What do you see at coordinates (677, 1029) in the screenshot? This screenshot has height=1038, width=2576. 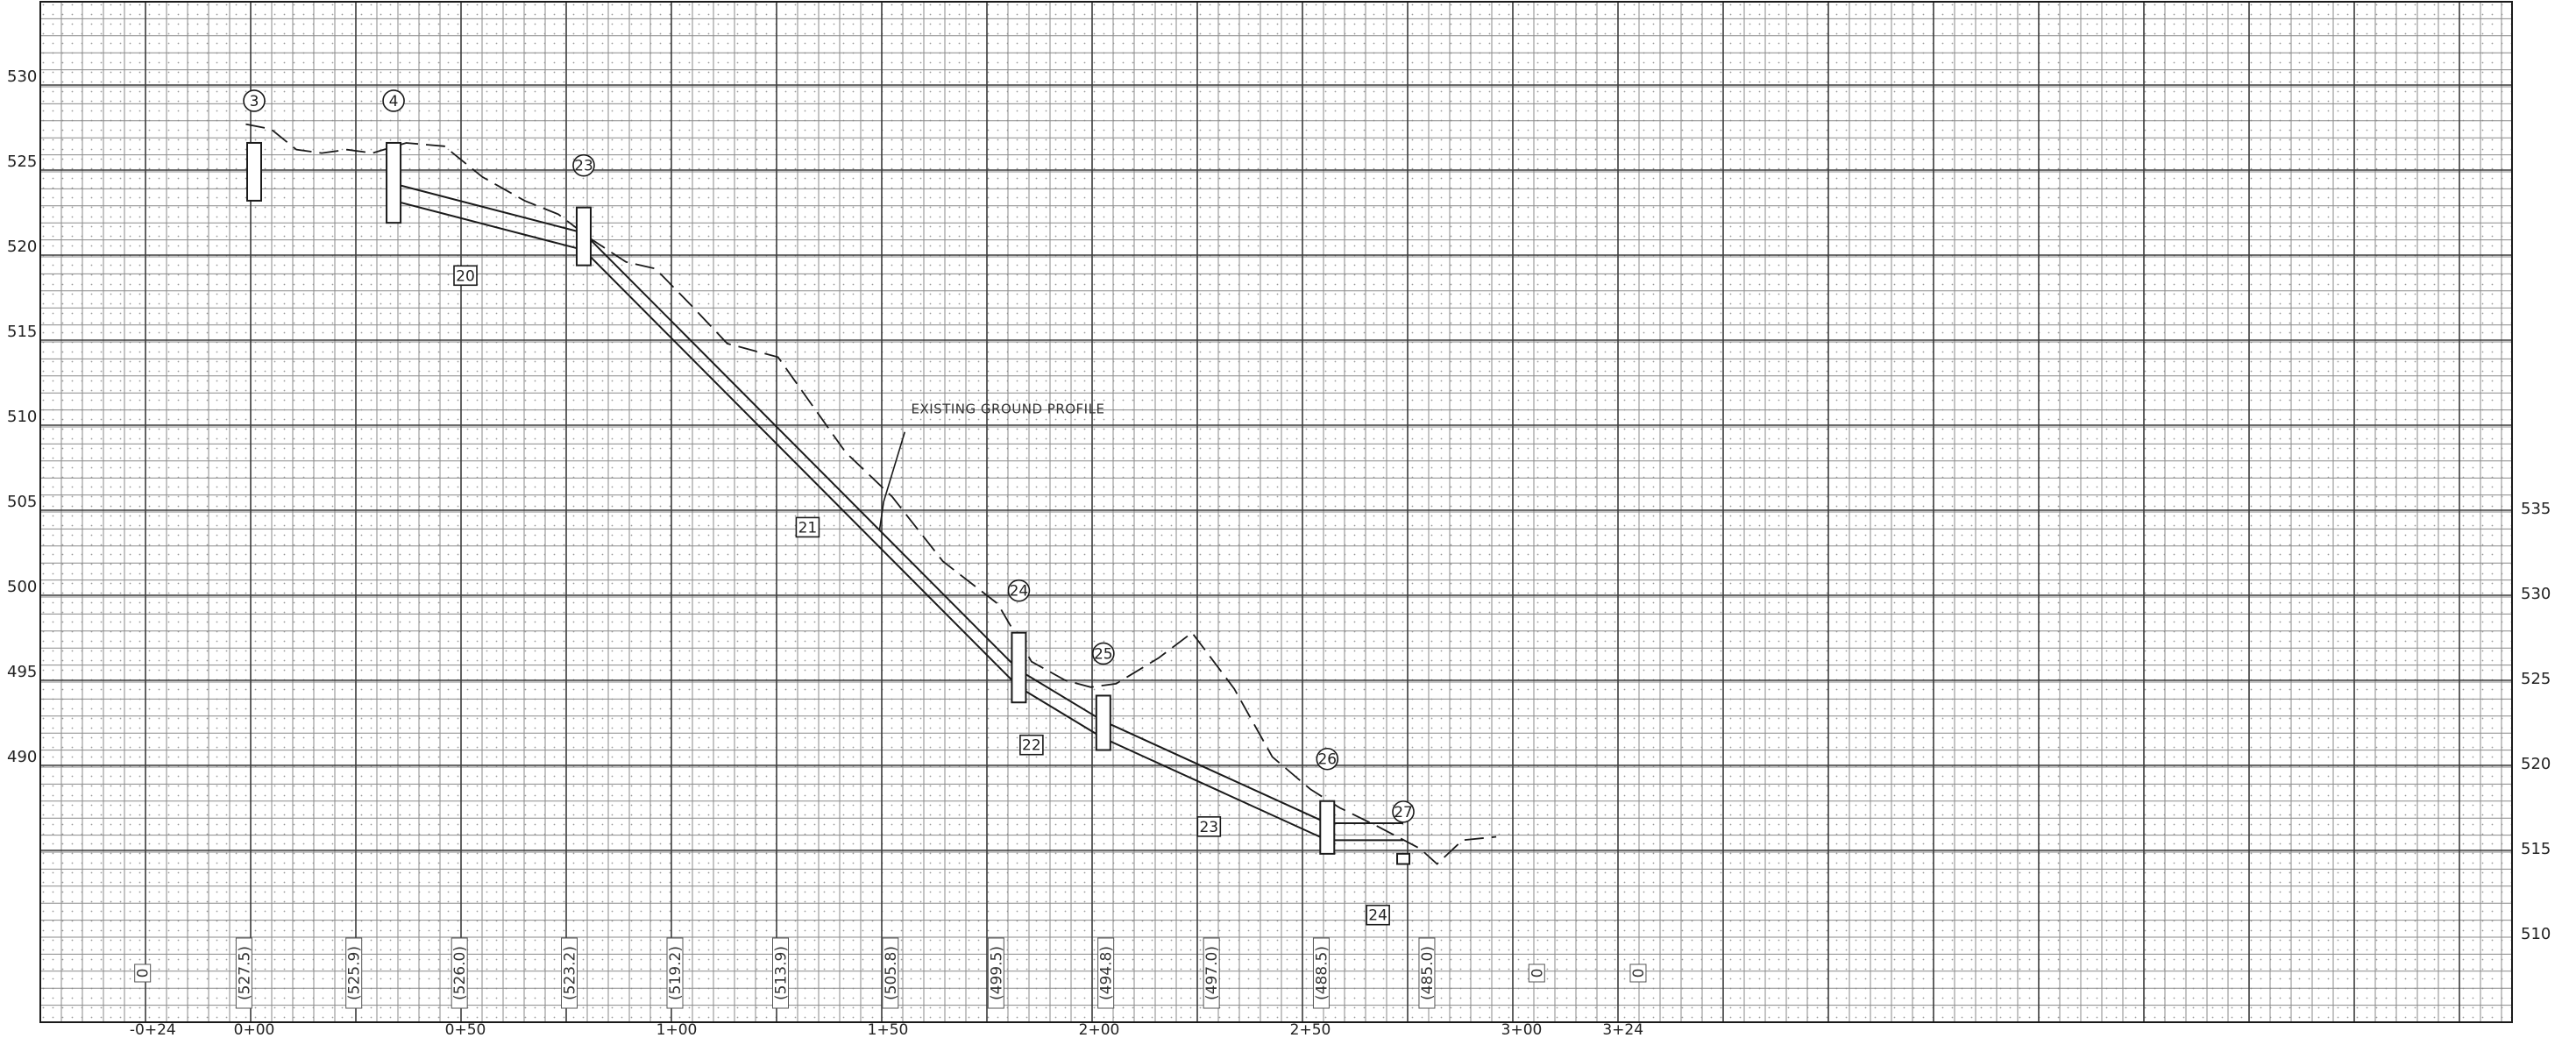 I see `station-tick-label: 1+00` at bounding box center [677, 1029].